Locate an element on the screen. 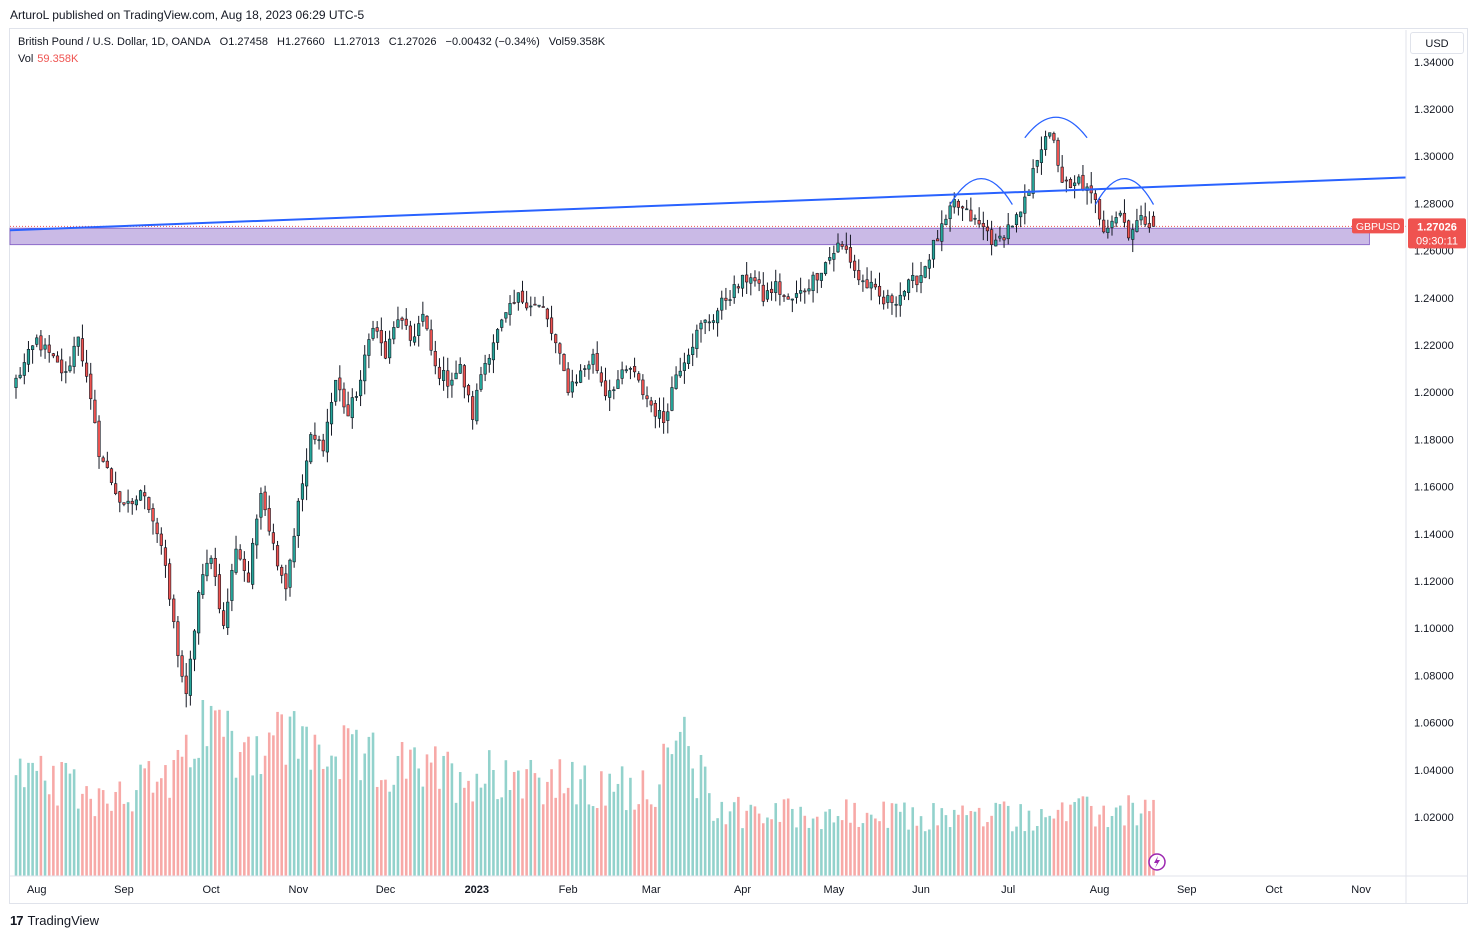  time-tick-label: Aug is located at coordinates (1100, 890).